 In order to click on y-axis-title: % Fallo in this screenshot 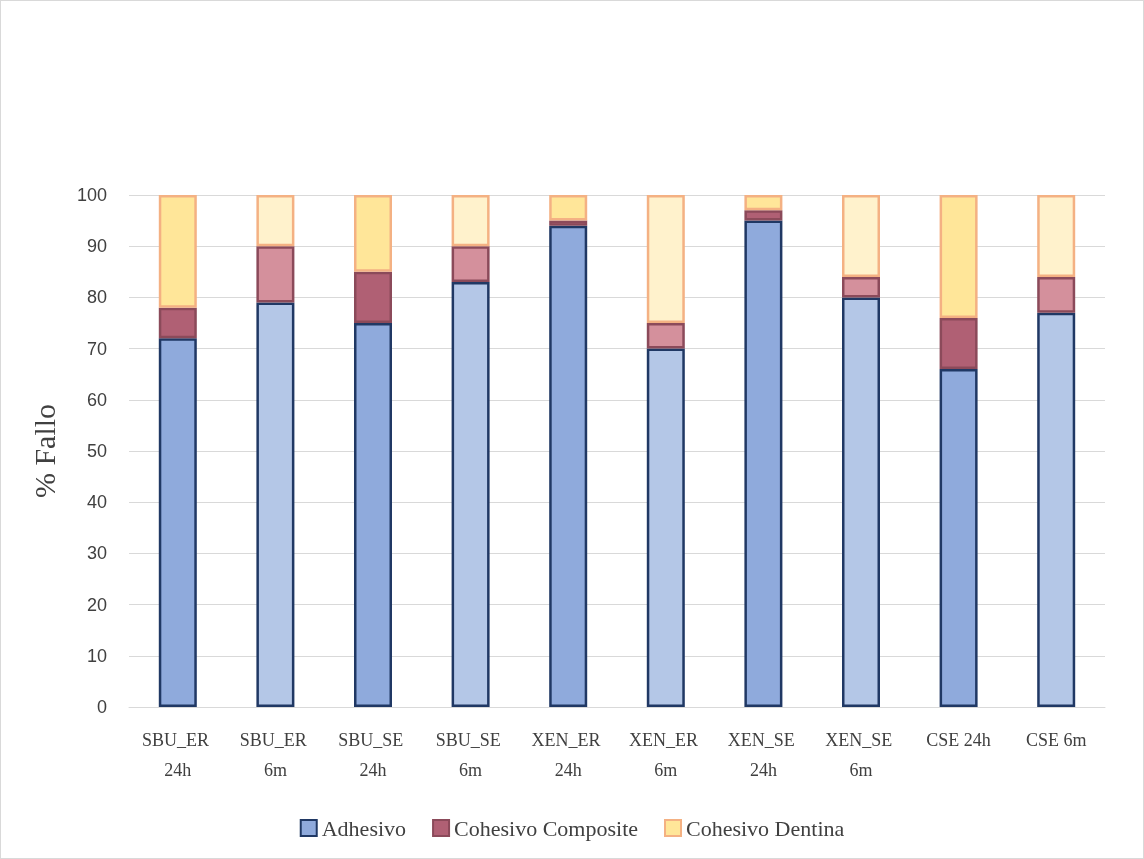, I will do `click(44, 451)`.